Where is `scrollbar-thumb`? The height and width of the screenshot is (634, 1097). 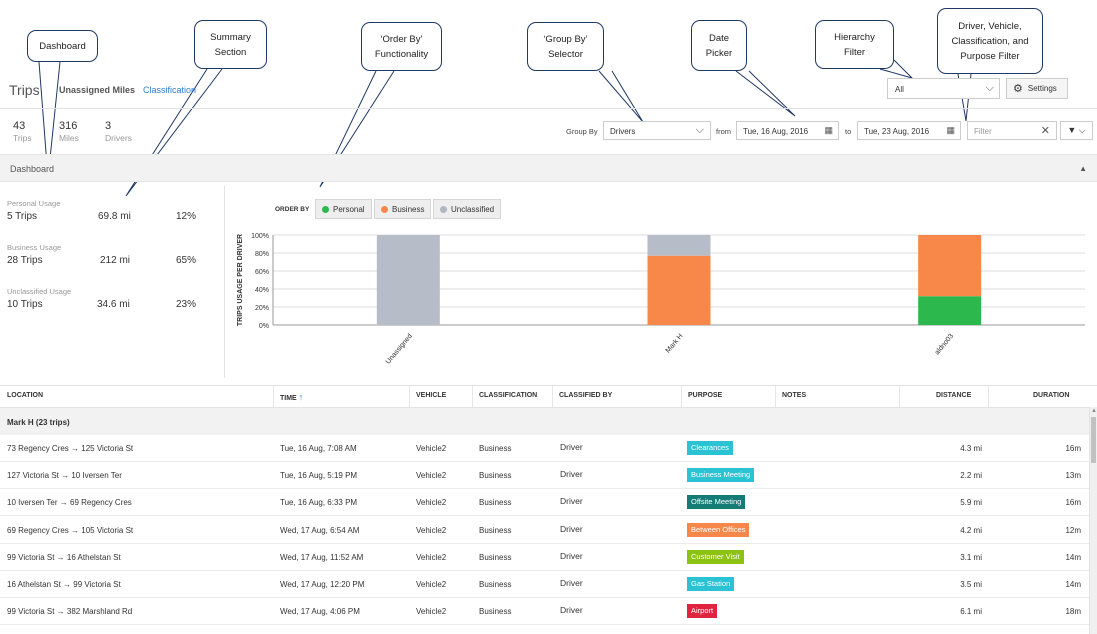
scrollbar-thumb is located at coordinates (1093, 440).